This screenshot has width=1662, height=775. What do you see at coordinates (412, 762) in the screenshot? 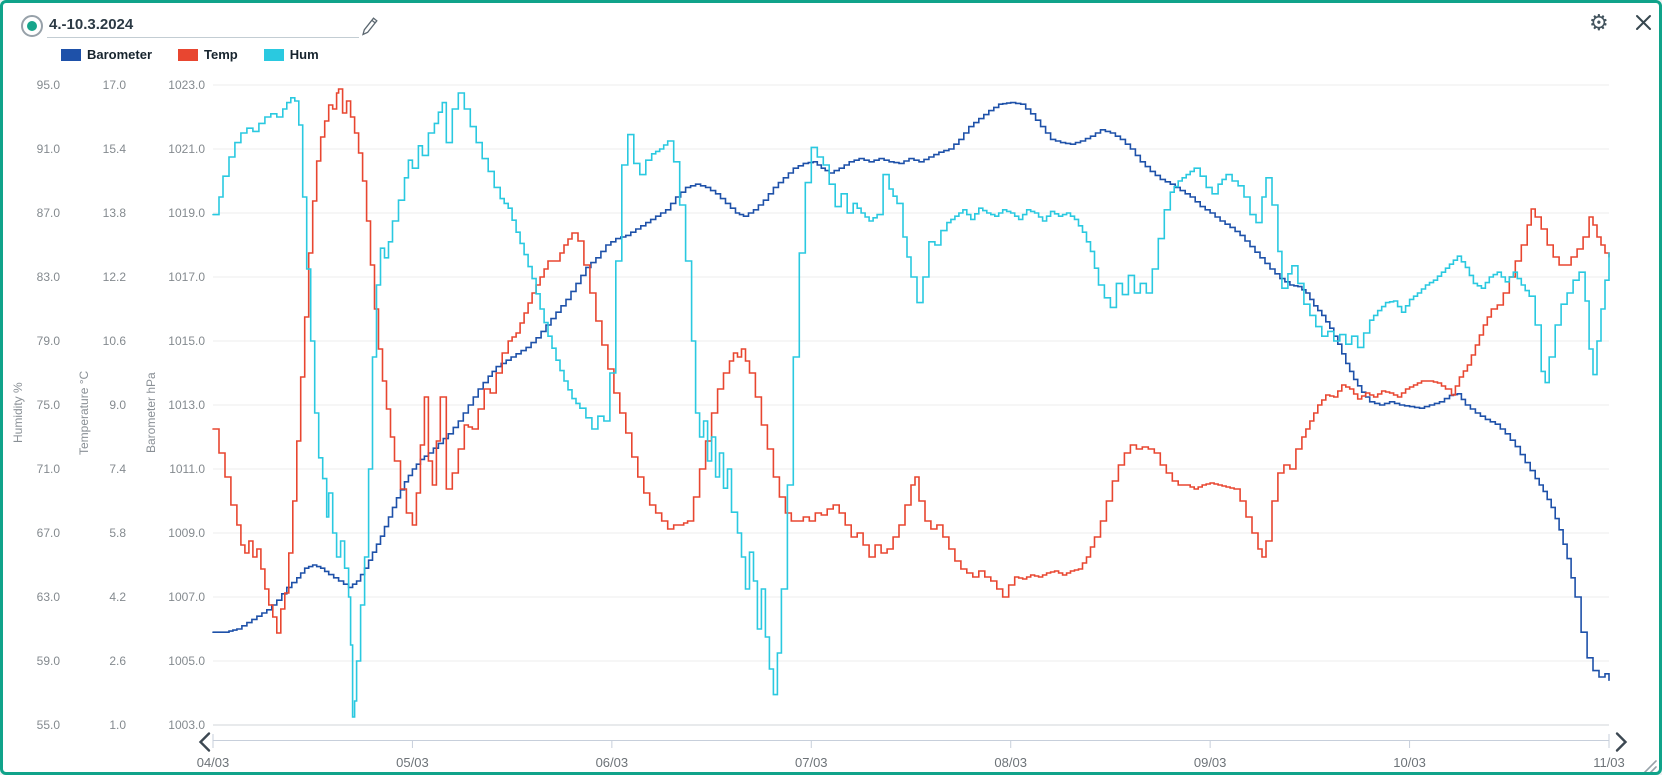
I see `x-tick-label: 05/03` at bounding box center [412, 762].